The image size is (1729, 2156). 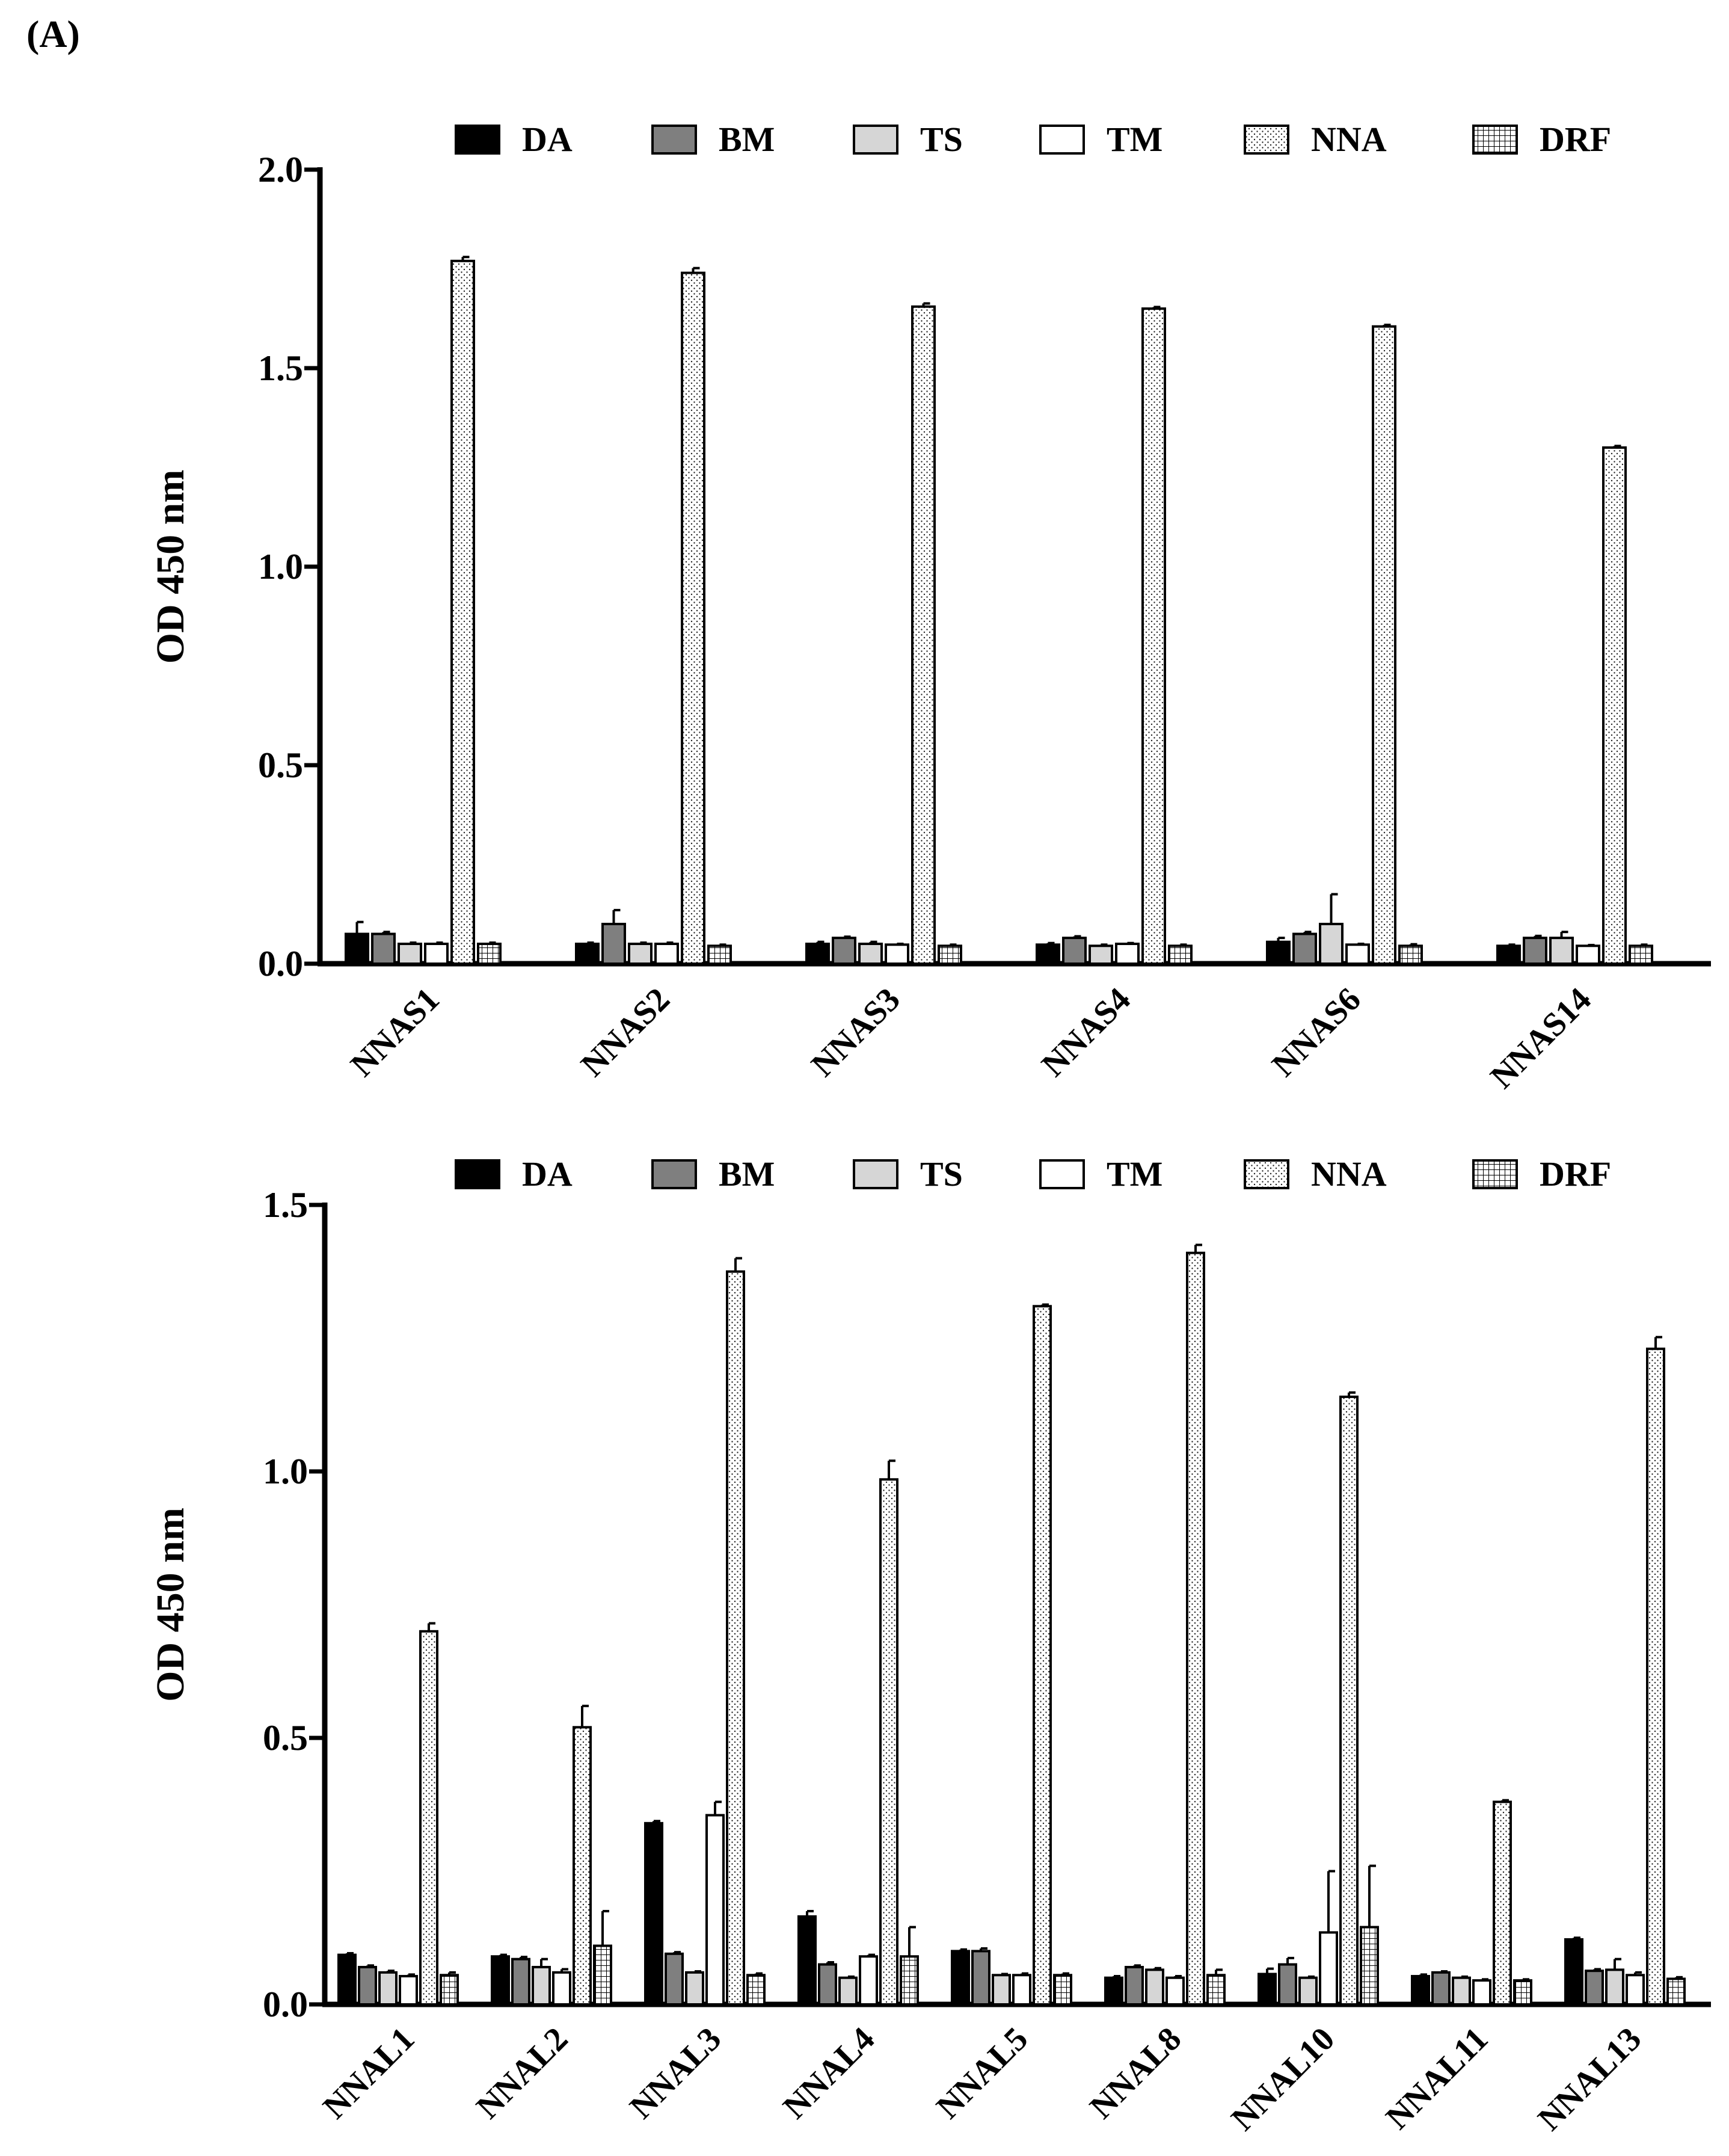 What do you see at coordinates (1316, 1032) in the screenshot?
I see `category-label: NNAS6` at bounding box center [1316, 1032].